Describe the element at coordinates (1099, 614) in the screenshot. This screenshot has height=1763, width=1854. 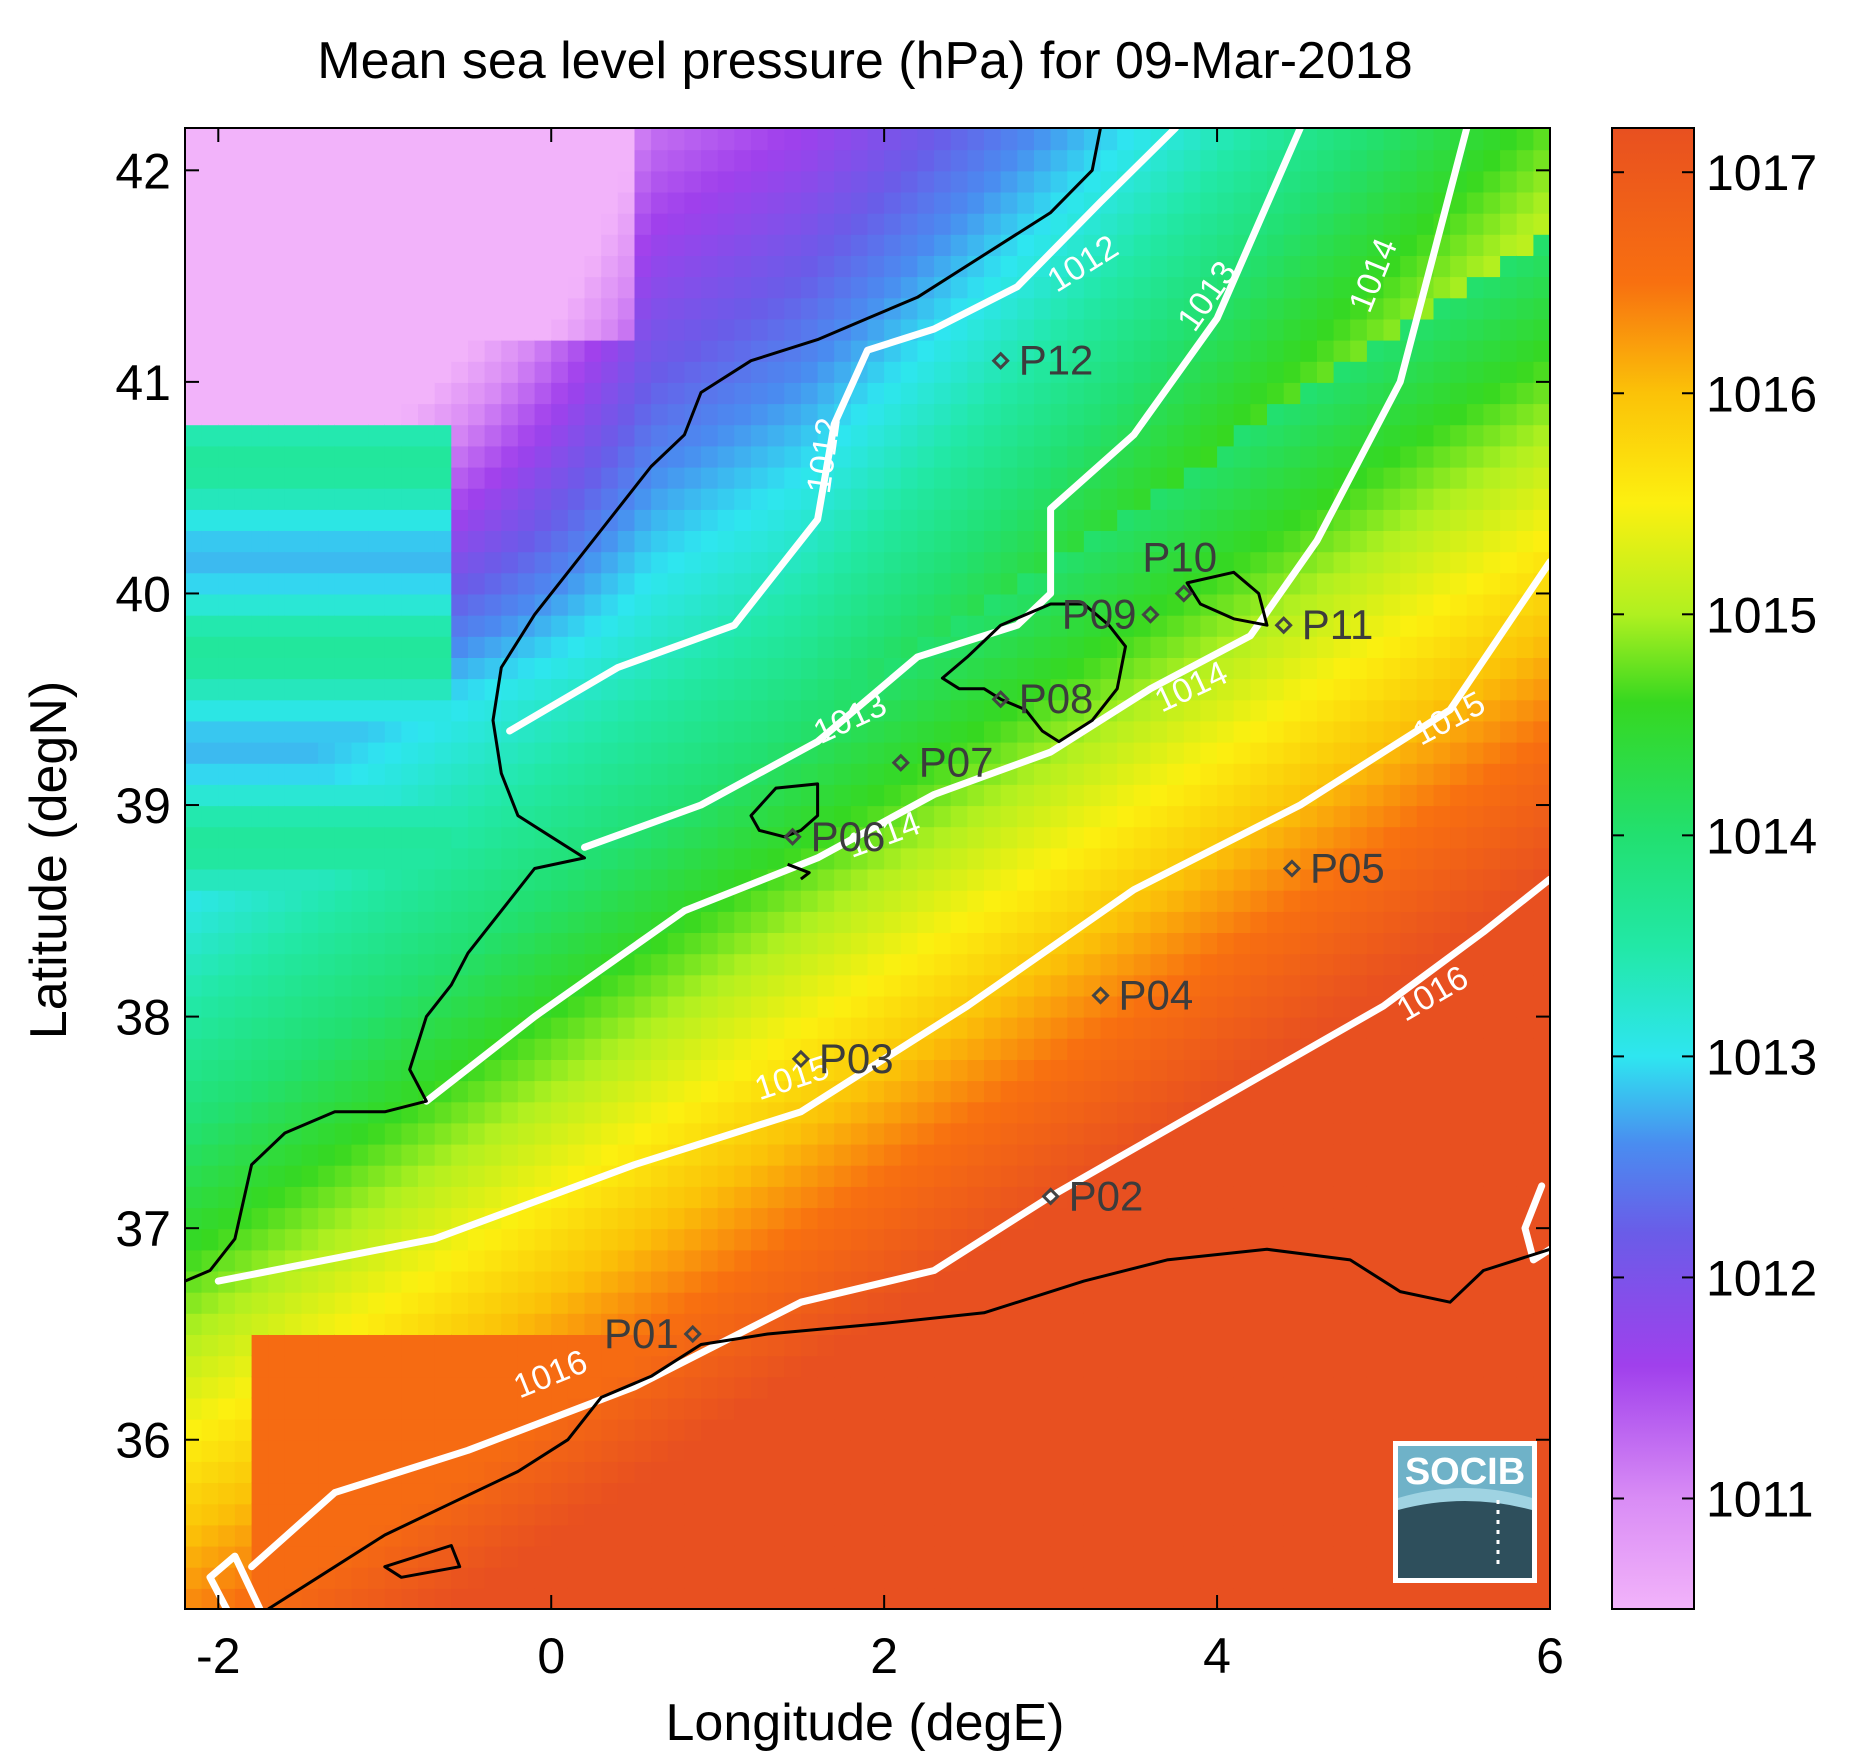
I see `station-label-p09: P09` at that location.